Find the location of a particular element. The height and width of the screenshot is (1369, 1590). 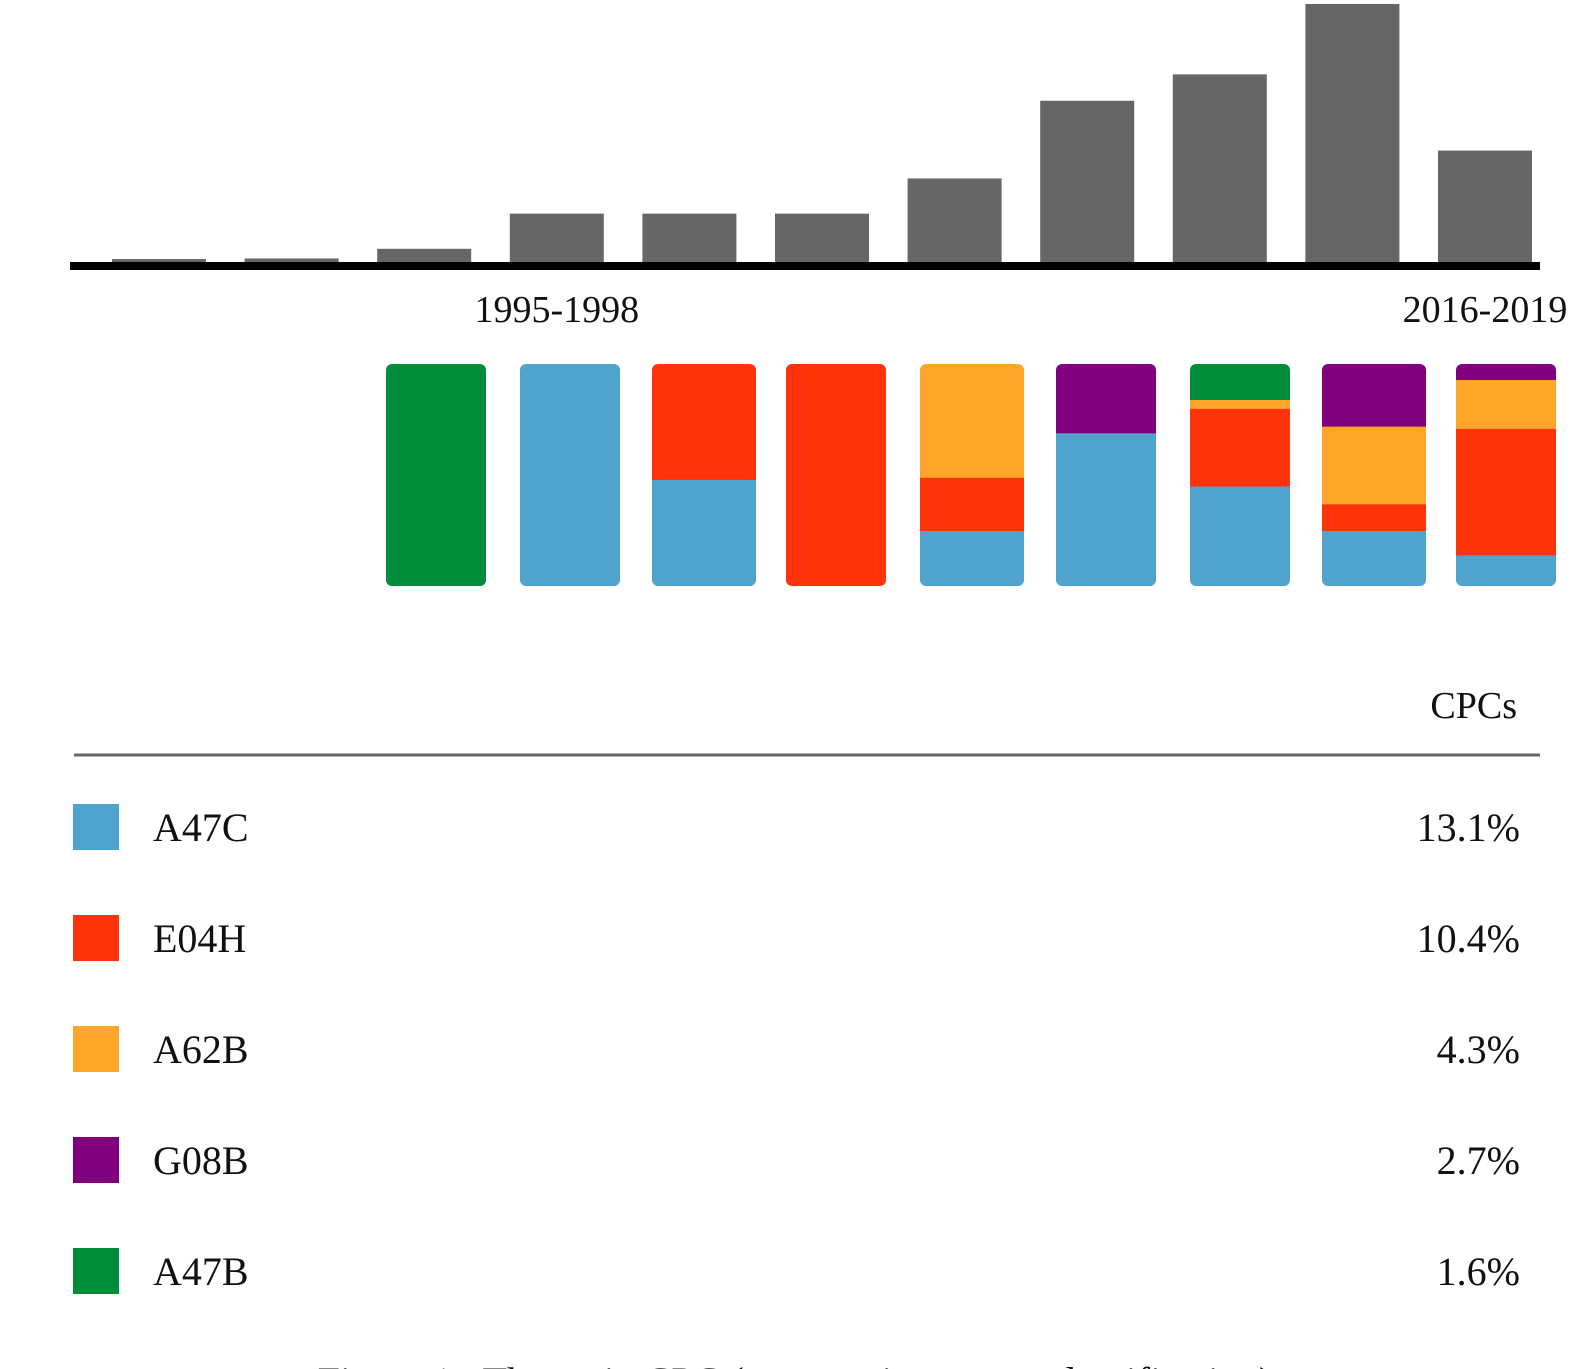

legend-code: E04H is located at coordinates (199, 938).